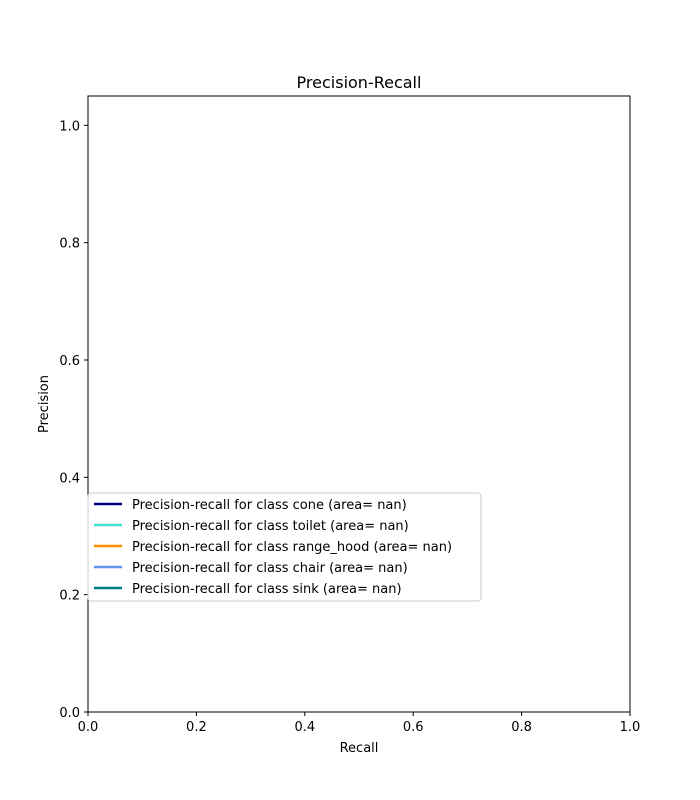  What do you see at coordinates (73, 420) in the screenshot?
I see `y-axis: 0.0 0.2 0.4 0.6 0.8 1.0` at bounding box center [73, 420].